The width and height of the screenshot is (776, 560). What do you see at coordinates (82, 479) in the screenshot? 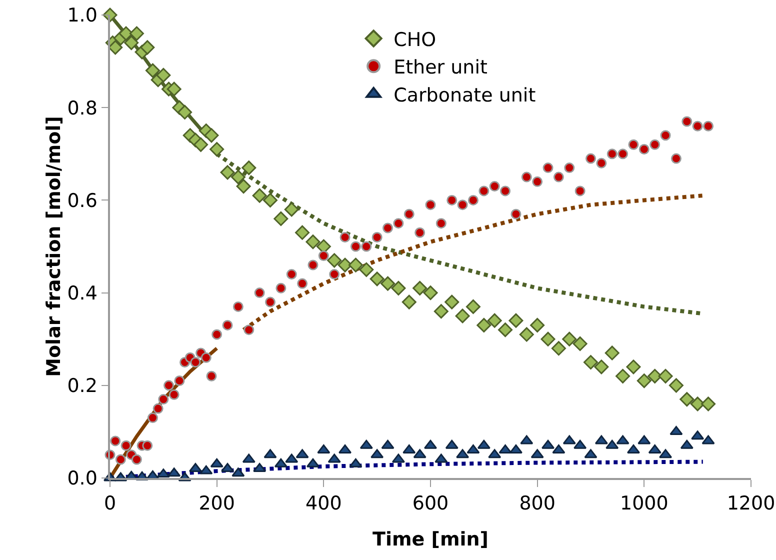
I see `y-tick-label: 0.0` at bounding box center [82, 479].